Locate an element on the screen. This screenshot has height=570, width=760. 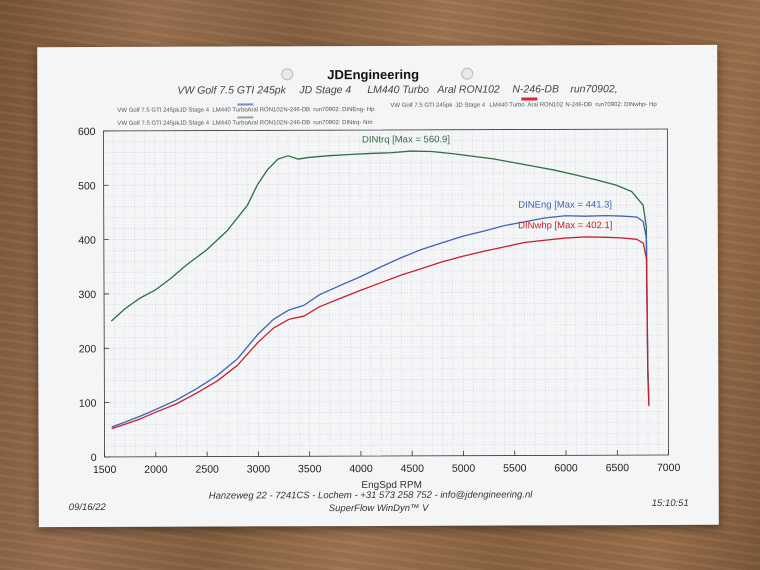
x-tick-label: 1500 is located at coordinates (105, 470).